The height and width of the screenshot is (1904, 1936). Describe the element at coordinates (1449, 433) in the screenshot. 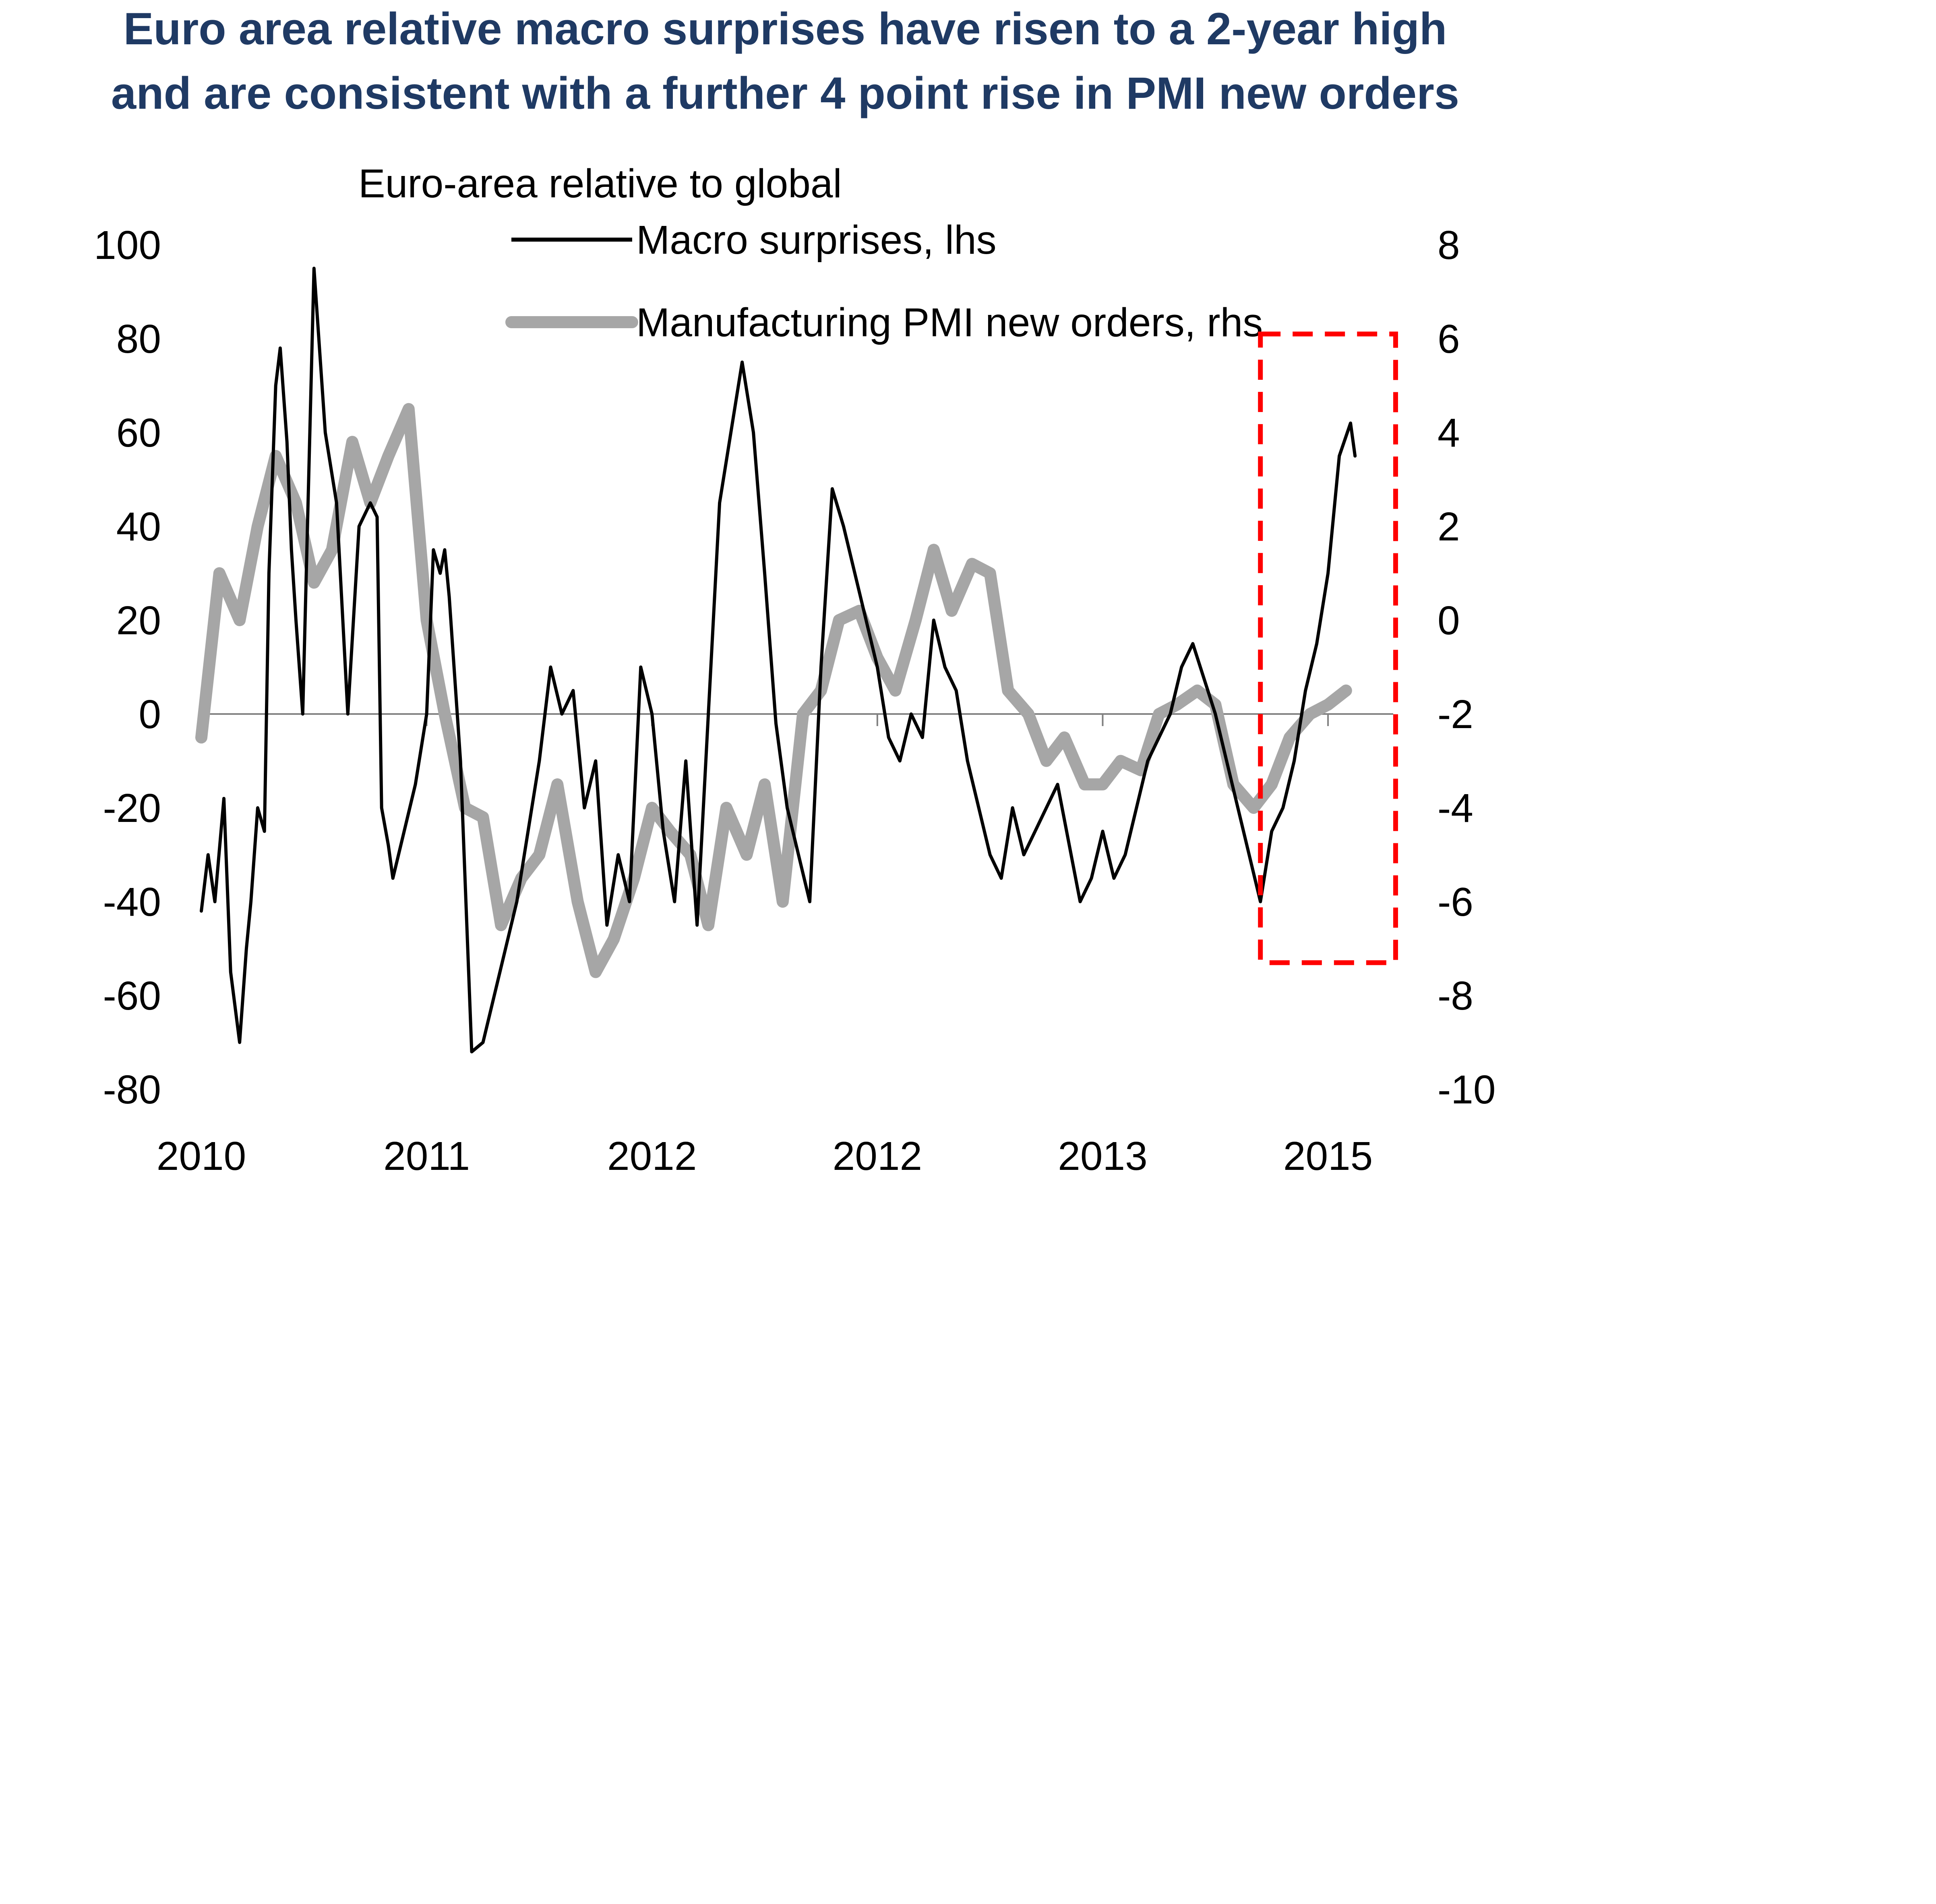

I see `y-right-tick-label: 4` at that location.